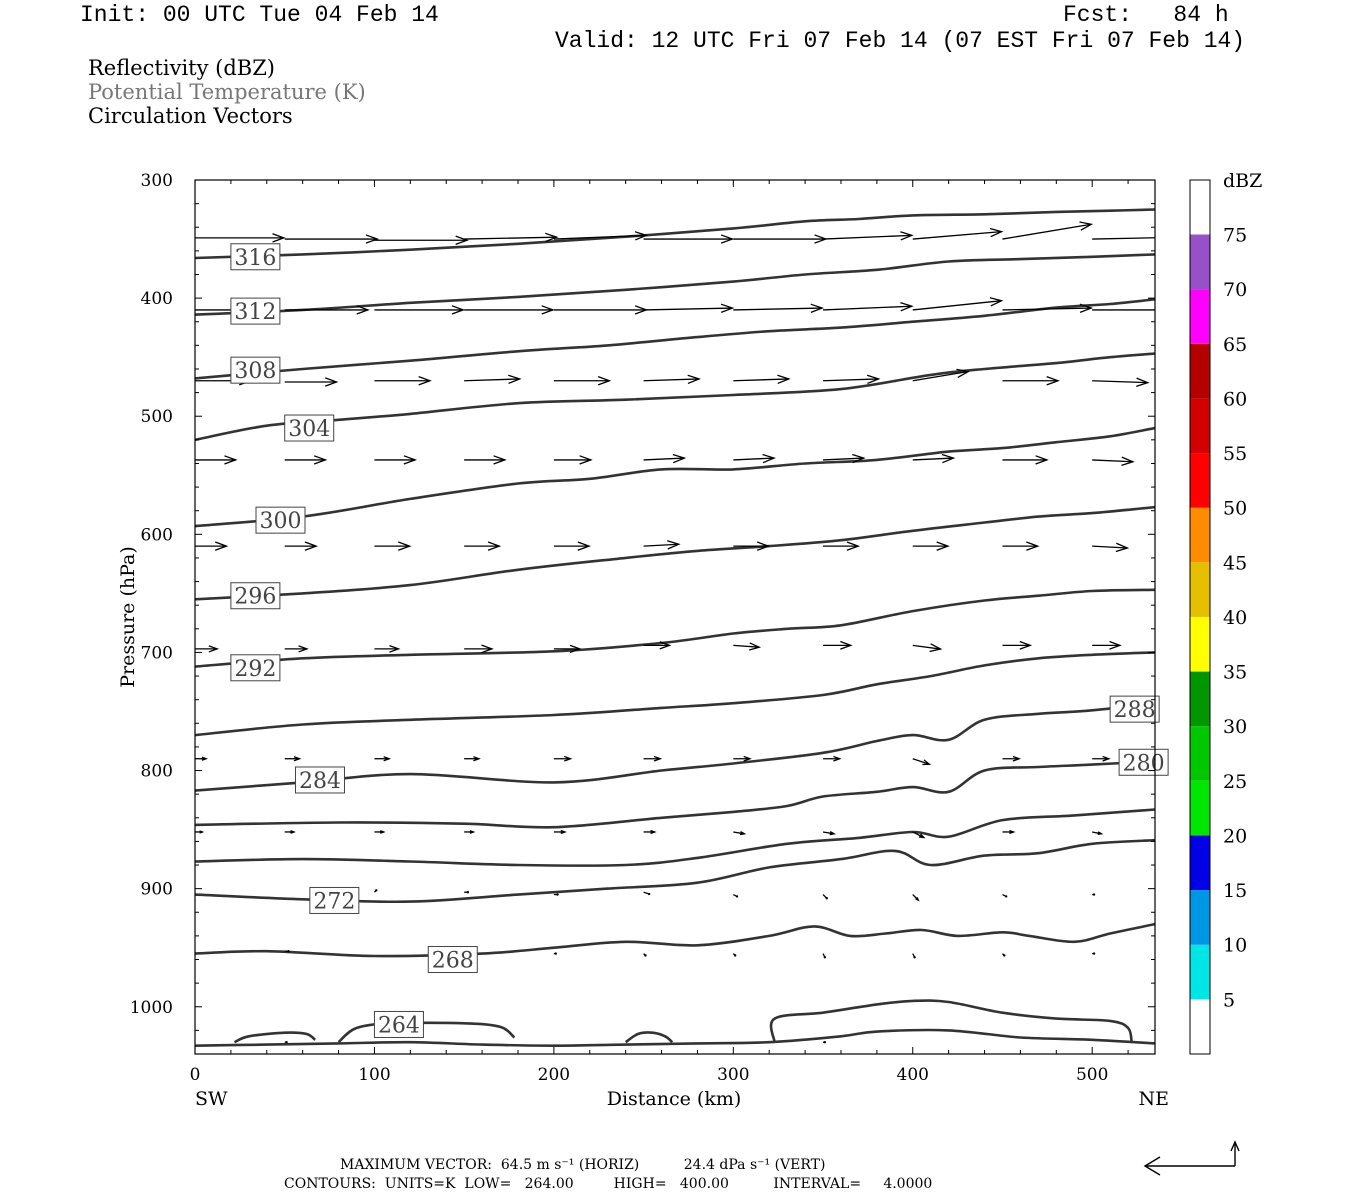 The height and width of the screenshot is (1200, 1350). What do you see at coordinates (182, 68) in the screenshot?
I see `legend-reflectivity: Reflectivity (dBZ)` at bounding box center [182, 68].